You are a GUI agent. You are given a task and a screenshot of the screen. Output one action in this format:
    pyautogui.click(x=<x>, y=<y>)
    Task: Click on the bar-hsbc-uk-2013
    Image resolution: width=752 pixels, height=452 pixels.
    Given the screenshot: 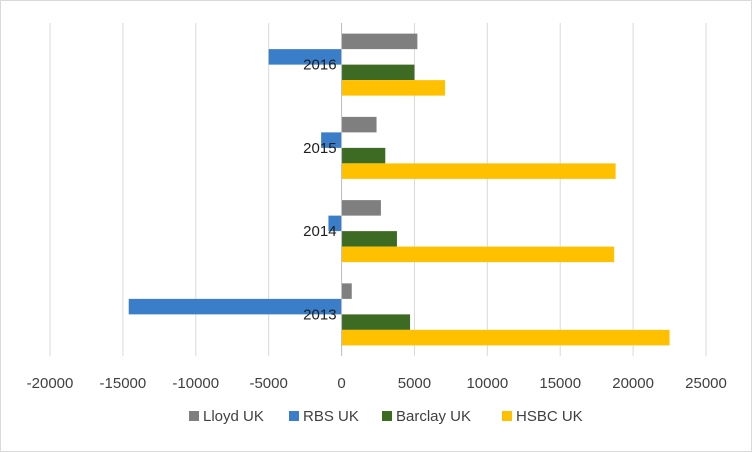 What is the action you would take?
    pyautogui.click(x=505, y=337)
    